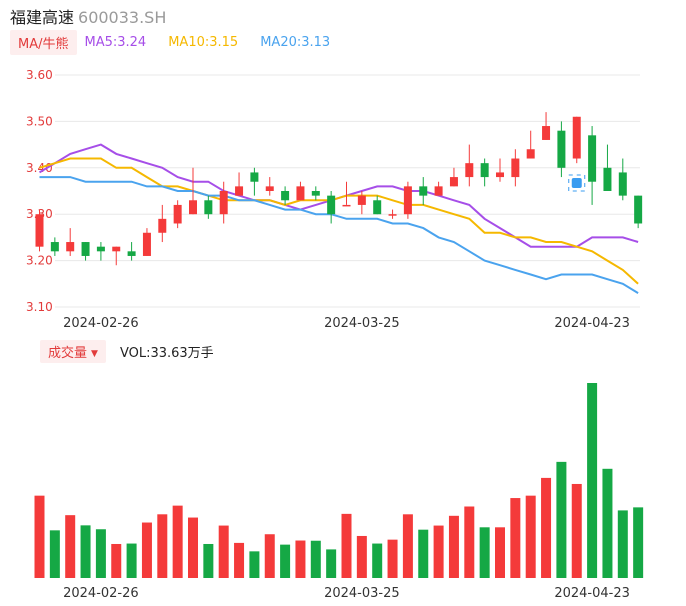 The width and height of the screenshot is (686, 606). Describe the element at coordinates (39, 261) in the screenshot. I see `price-tick-label: 3.20` at that location.